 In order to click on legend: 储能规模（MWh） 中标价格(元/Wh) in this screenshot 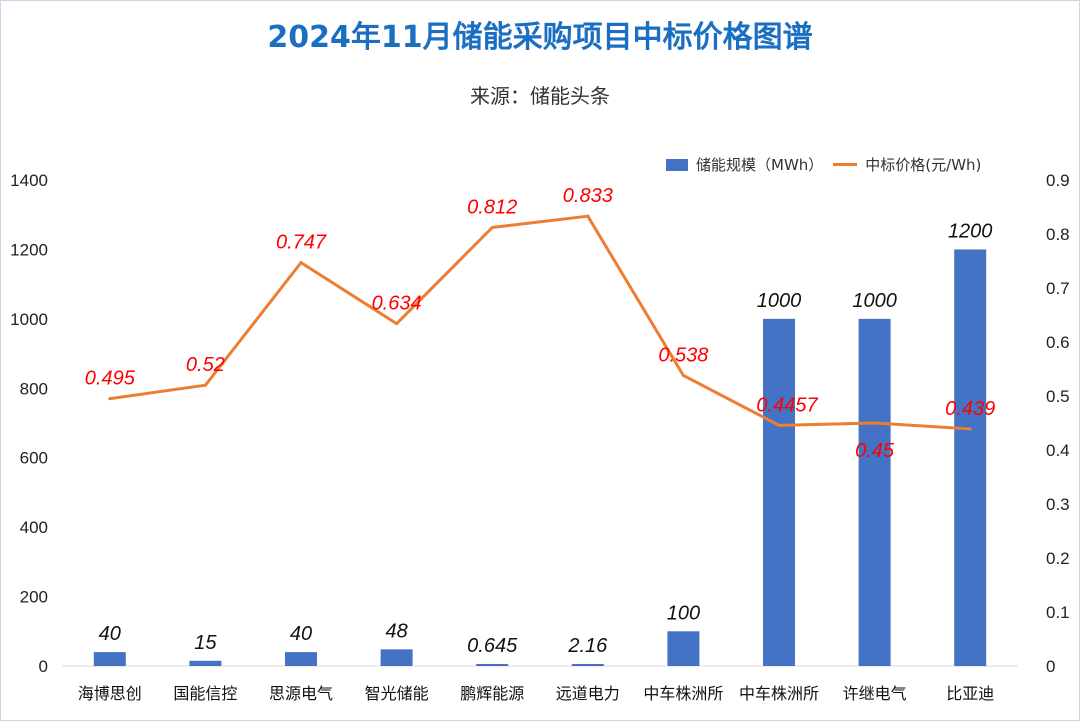, I will do `click(823, 164)`.